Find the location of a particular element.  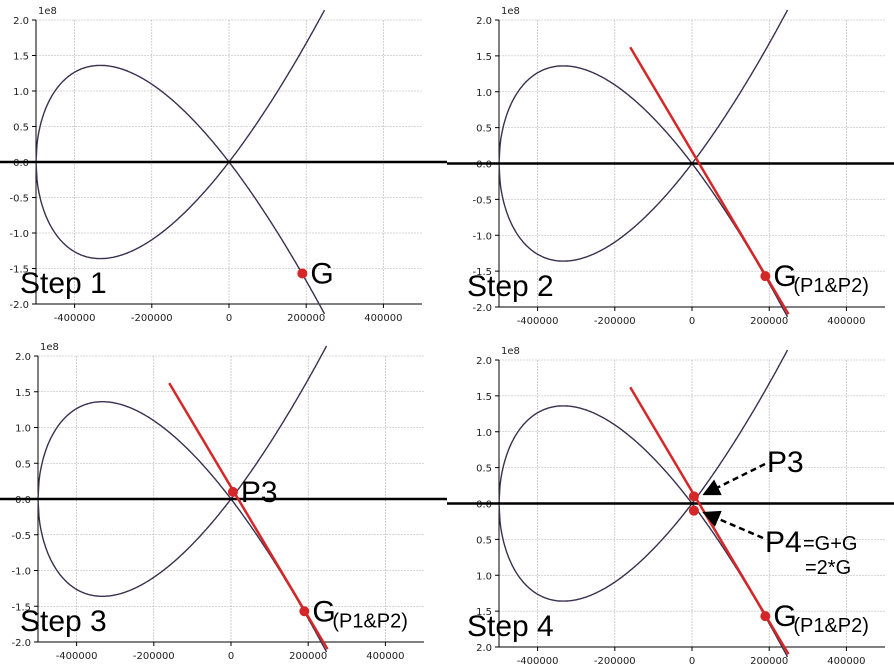

arrow-p4 is located at coordinates (733, 525).